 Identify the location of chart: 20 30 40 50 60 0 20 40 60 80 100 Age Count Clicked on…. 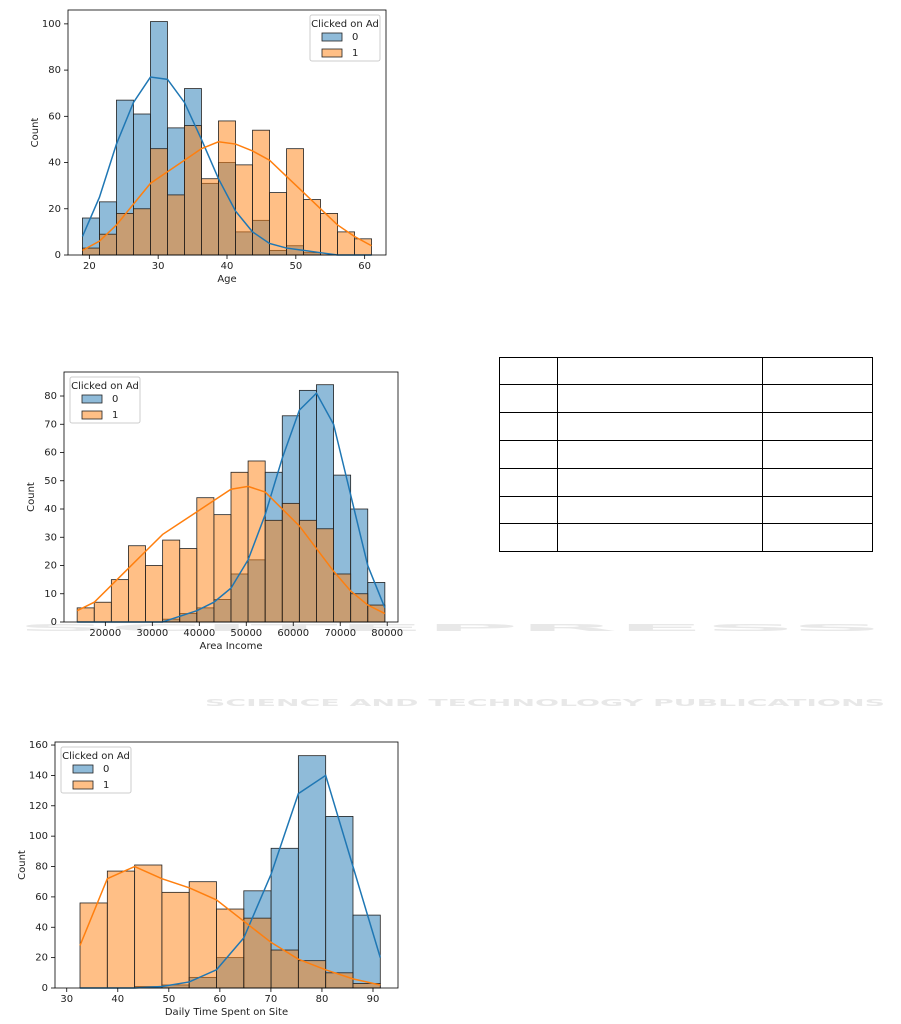
(208, 147).